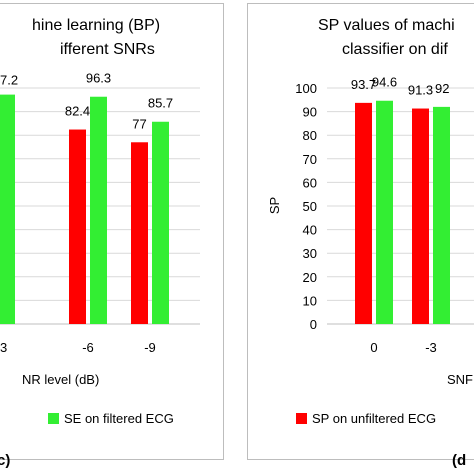 Image resolution: width=474 pixels, height=474 pixels. Describe the element at coordinates (395, 49) in the screenshot. I see `panel-d-title-line2: classifier on dif` at that location.